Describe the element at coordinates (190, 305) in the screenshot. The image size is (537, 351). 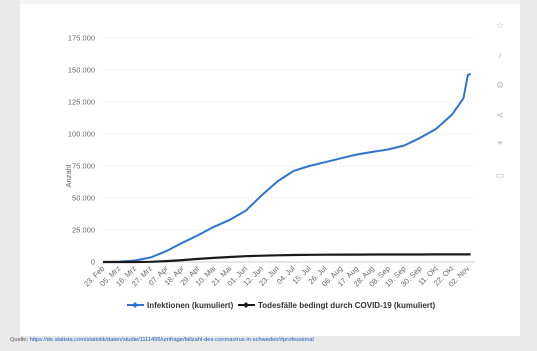
I see `legend-label: Infektionen (kumuliert)` at that location.